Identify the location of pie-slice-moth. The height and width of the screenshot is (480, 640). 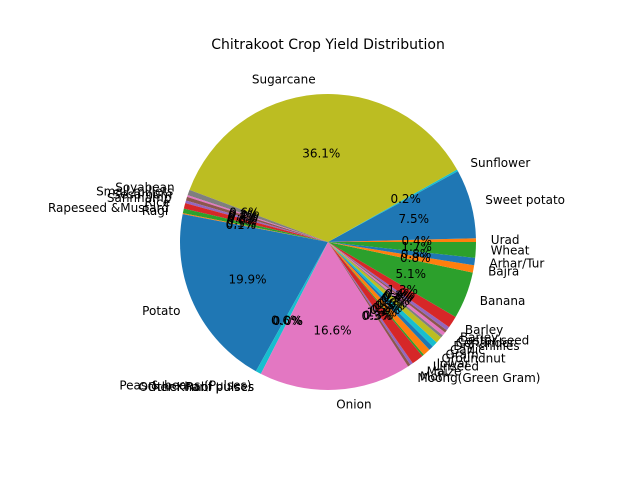
(370, 303).